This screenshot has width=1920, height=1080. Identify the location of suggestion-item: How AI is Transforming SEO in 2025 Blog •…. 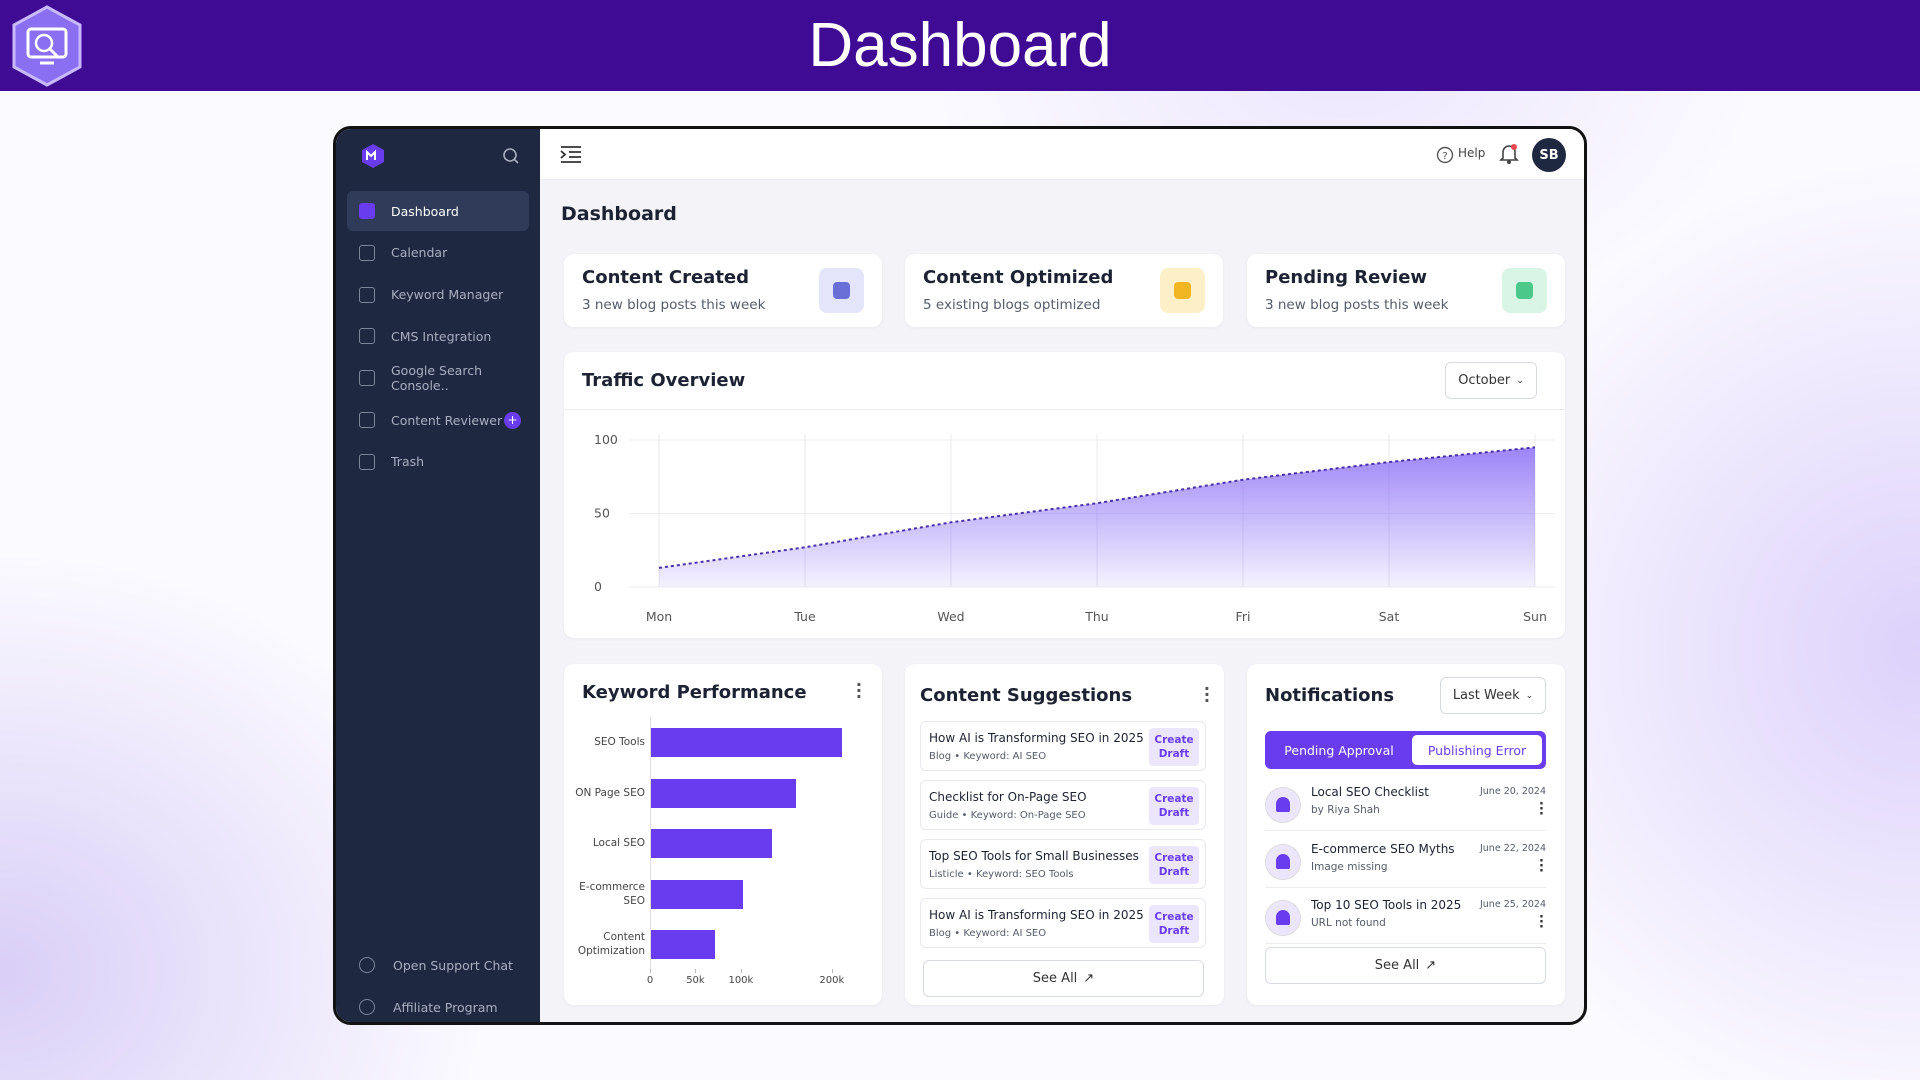
(1063, 923).